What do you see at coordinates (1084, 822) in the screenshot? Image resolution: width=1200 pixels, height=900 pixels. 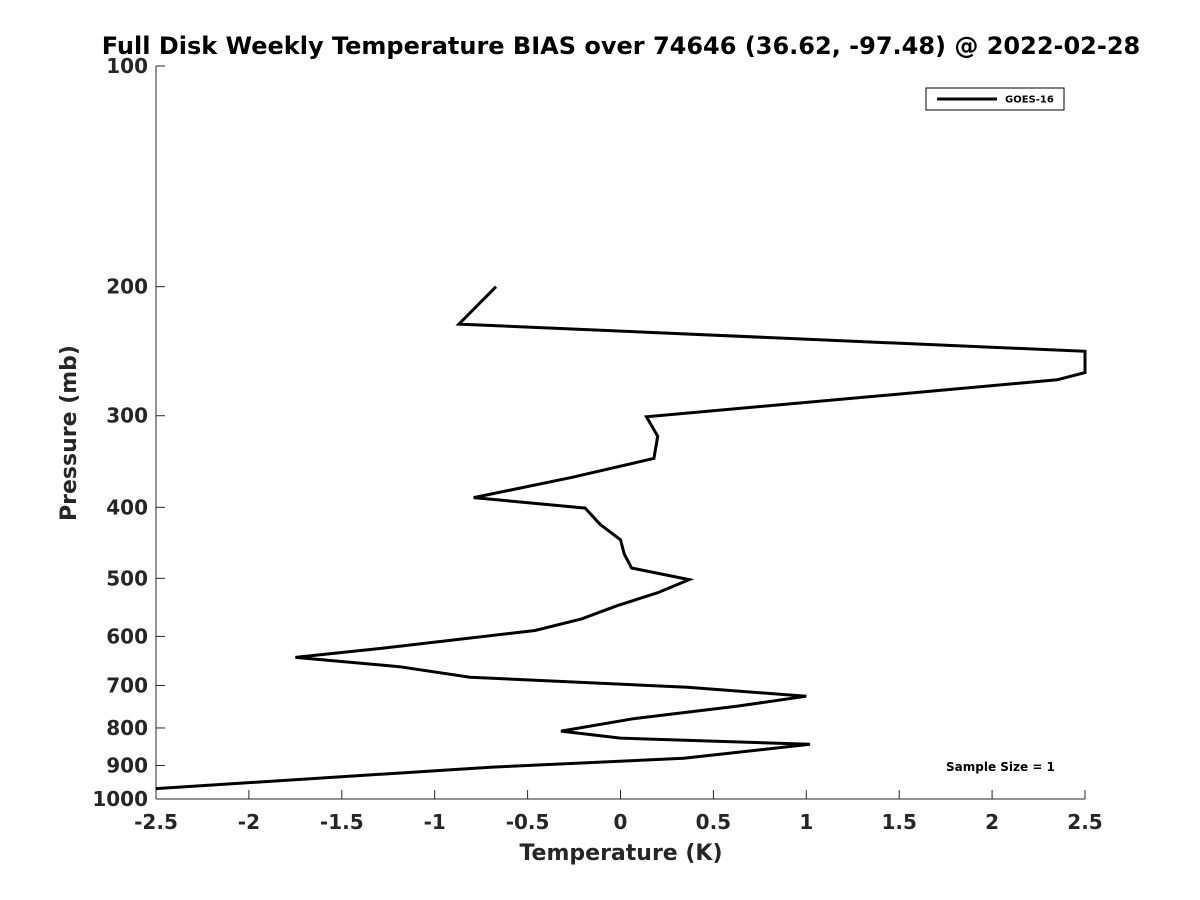 I see `x-tick-label: 2.5` at bounding box center [1084, 822].